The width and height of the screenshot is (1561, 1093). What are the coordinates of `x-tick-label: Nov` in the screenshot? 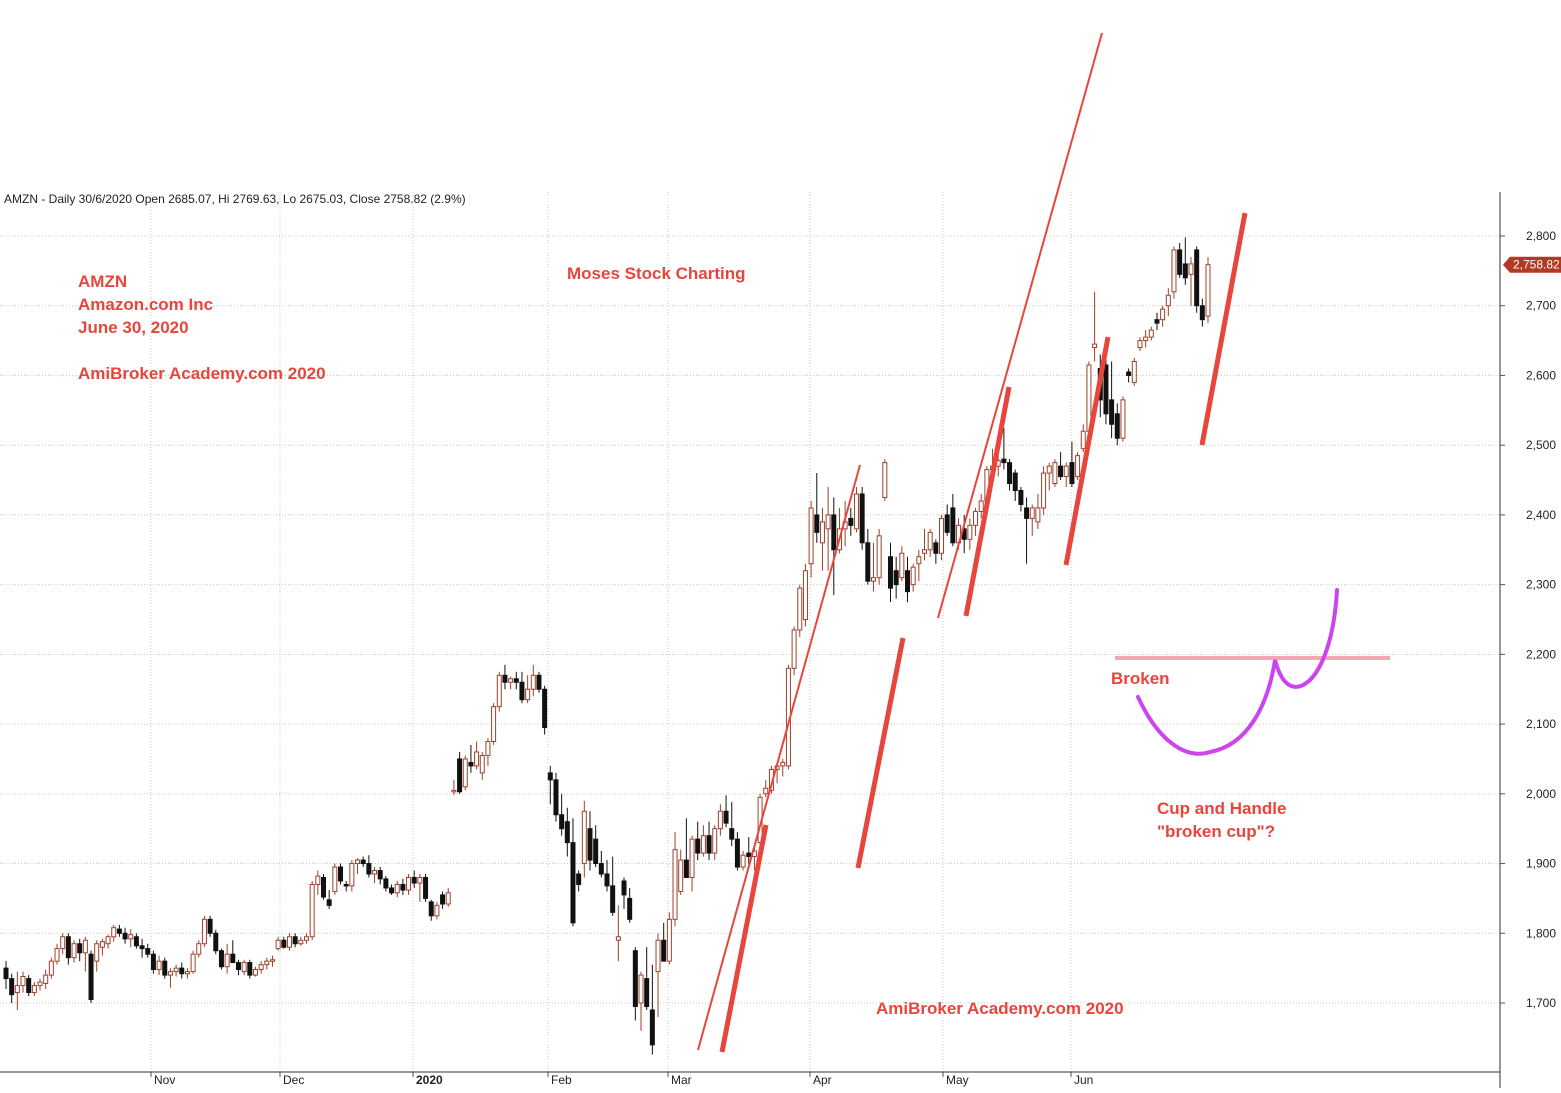 It's located at (164, 1080).